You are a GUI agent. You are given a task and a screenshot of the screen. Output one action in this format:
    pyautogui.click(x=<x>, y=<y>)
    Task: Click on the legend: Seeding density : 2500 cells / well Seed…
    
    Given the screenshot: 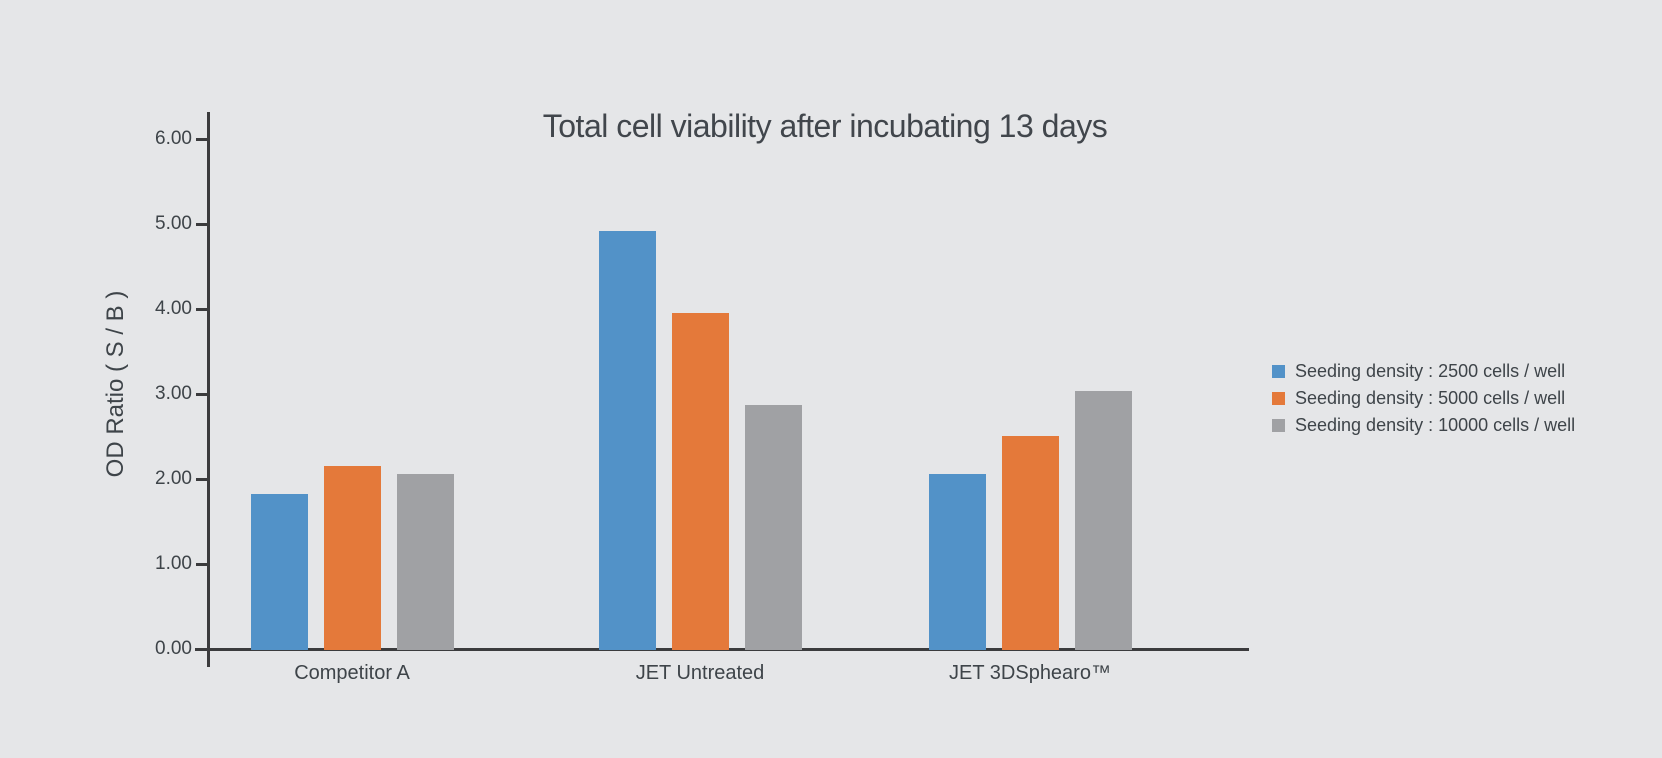 What is the action you would take?
    pyautogui.click(x=1423, y=398)
    